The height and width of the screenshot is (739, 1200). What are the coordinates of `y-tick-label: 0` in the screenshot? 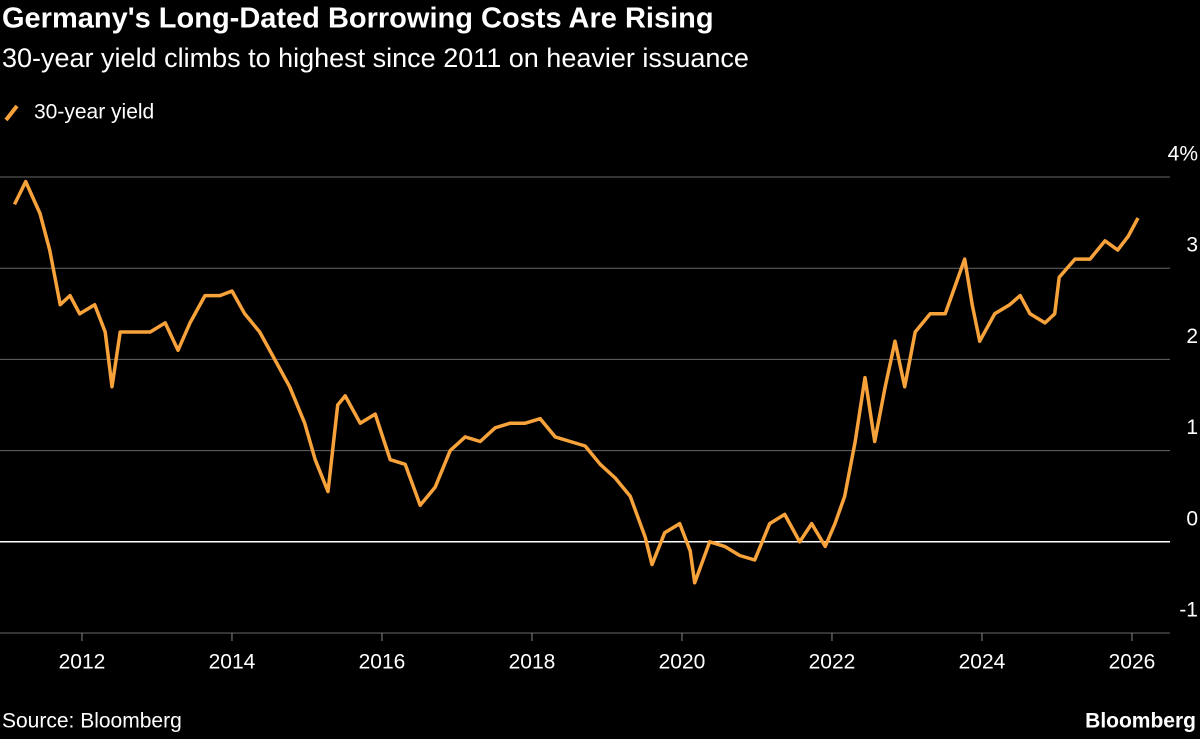 It's located at (1192, 518).